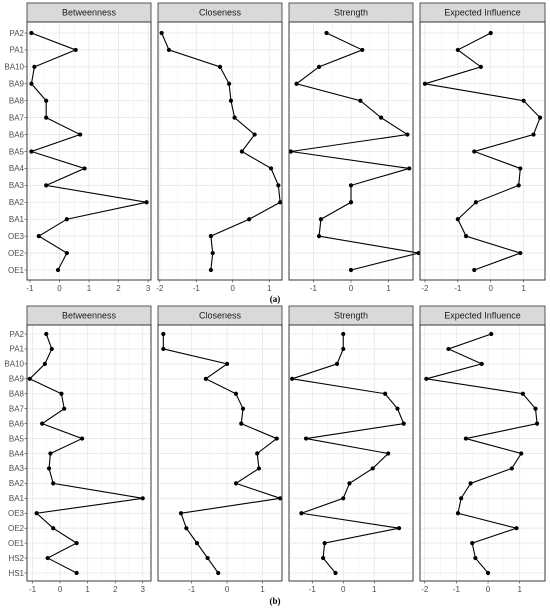 The width and height of the screenshot is (550, 608). Describe the element at coordinates (148, 288) in the screenshot. I see `x-tick-label: 3` at that location.